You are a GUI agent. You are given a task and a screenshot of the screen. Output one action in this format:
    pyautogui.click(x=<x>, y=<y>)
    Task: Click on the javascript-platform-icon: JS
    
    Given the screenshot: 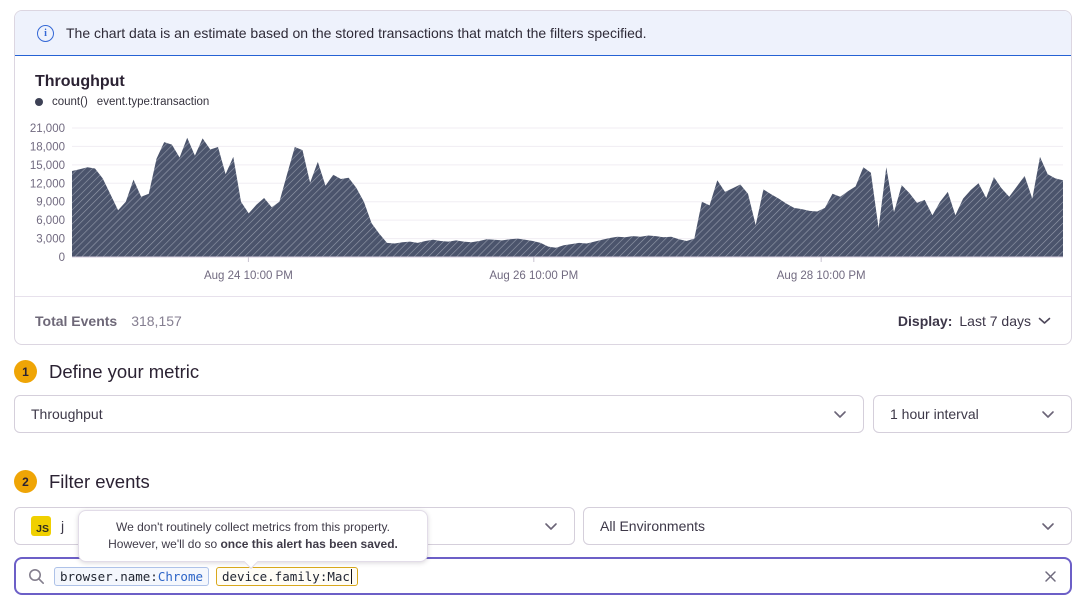 What is the action you would take?
    pyautogui.click(x=41, y=526)
    